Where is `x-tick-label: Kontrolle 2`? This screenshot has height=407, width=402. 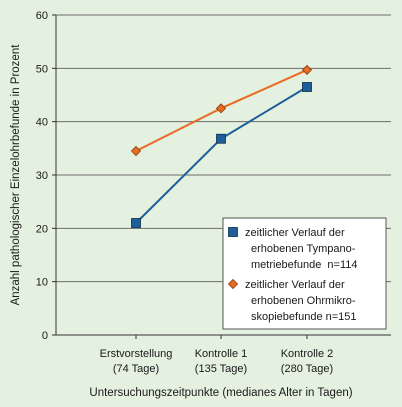 x-tick-label: Kontrolle 2 is located at coordinates (307, 354).